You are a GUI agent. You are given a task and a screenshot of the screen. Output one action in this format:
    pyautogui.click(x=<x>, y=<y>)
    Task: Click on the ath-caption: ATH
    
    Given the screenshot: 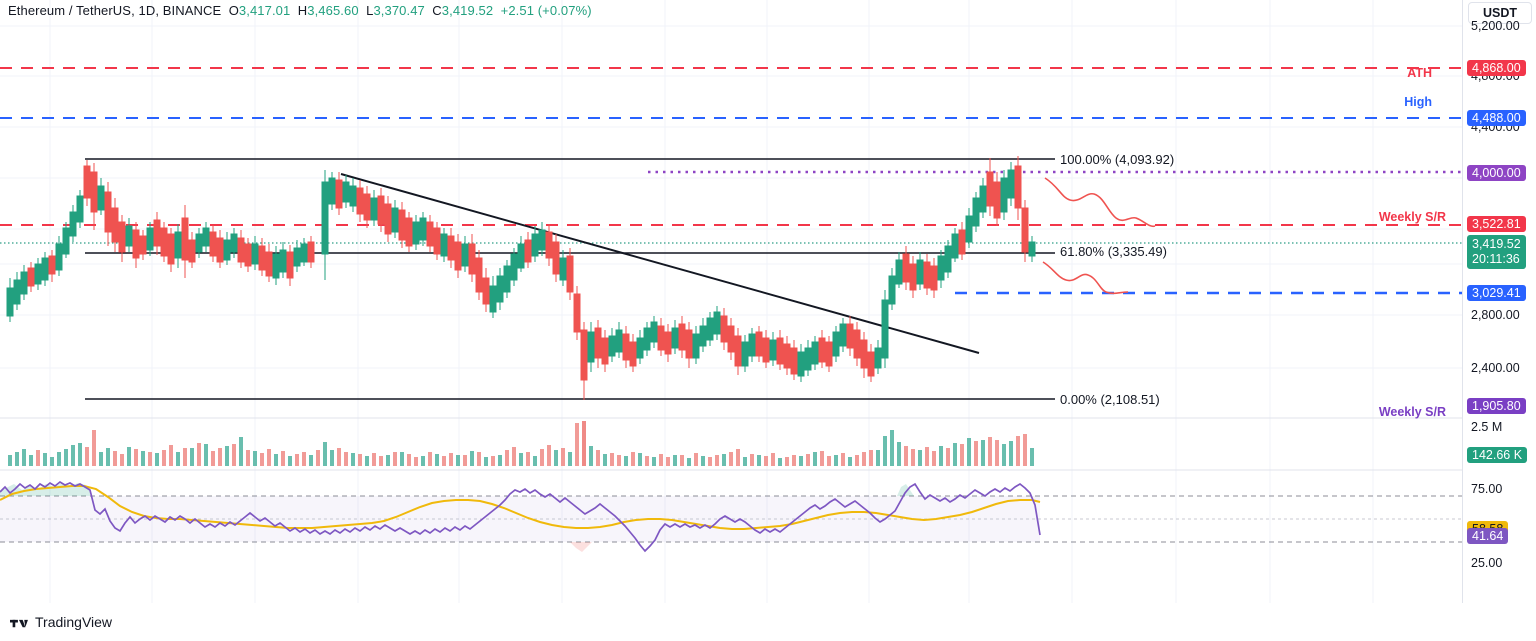 What is the action you would take?
    pyautogui.click(x=1419, y=73)
    